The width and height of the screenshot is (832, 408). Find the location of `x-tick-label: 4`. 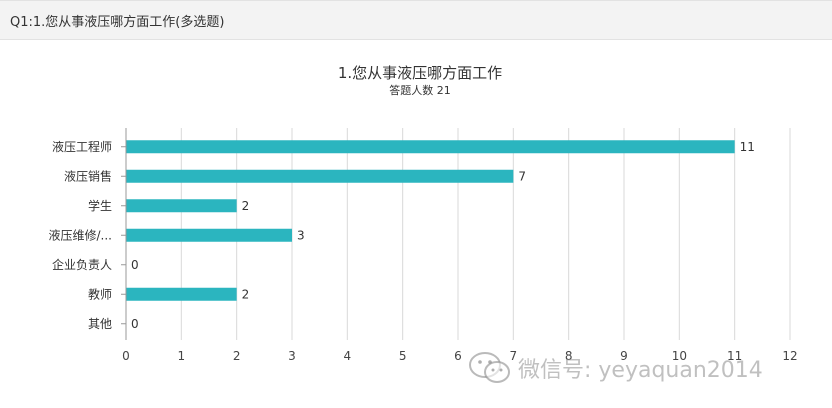

x-tick-label: 4 is located at coordinates (348, 356).